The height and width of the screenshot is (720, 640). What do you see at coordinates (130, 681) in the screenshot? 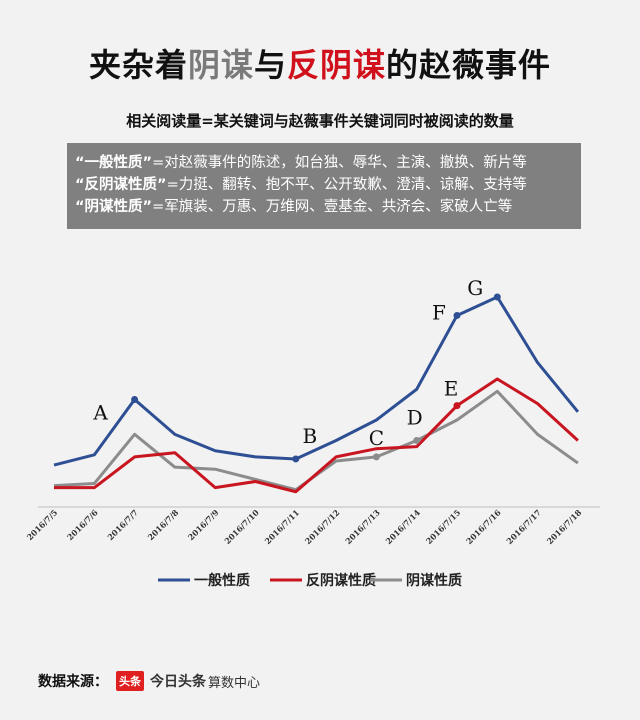
I see `toutiao-logo-badge: 头条` at bounding box center [130, 681].